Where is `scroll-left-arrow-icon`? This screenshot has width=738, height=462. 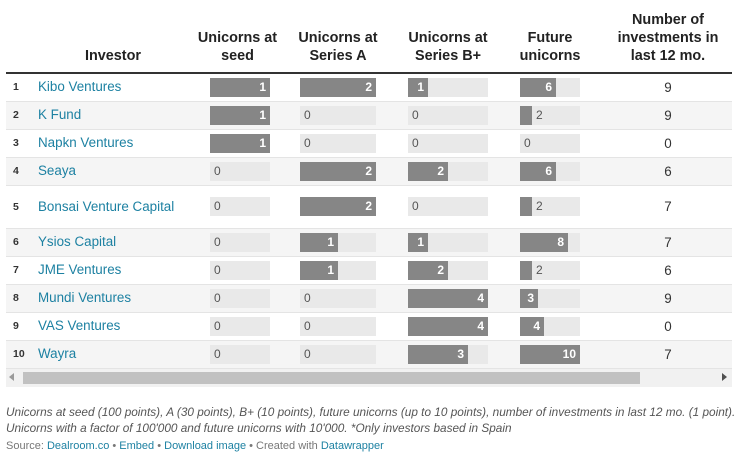
scroll-left-arrow-icon is located at coordinates (11, 377).